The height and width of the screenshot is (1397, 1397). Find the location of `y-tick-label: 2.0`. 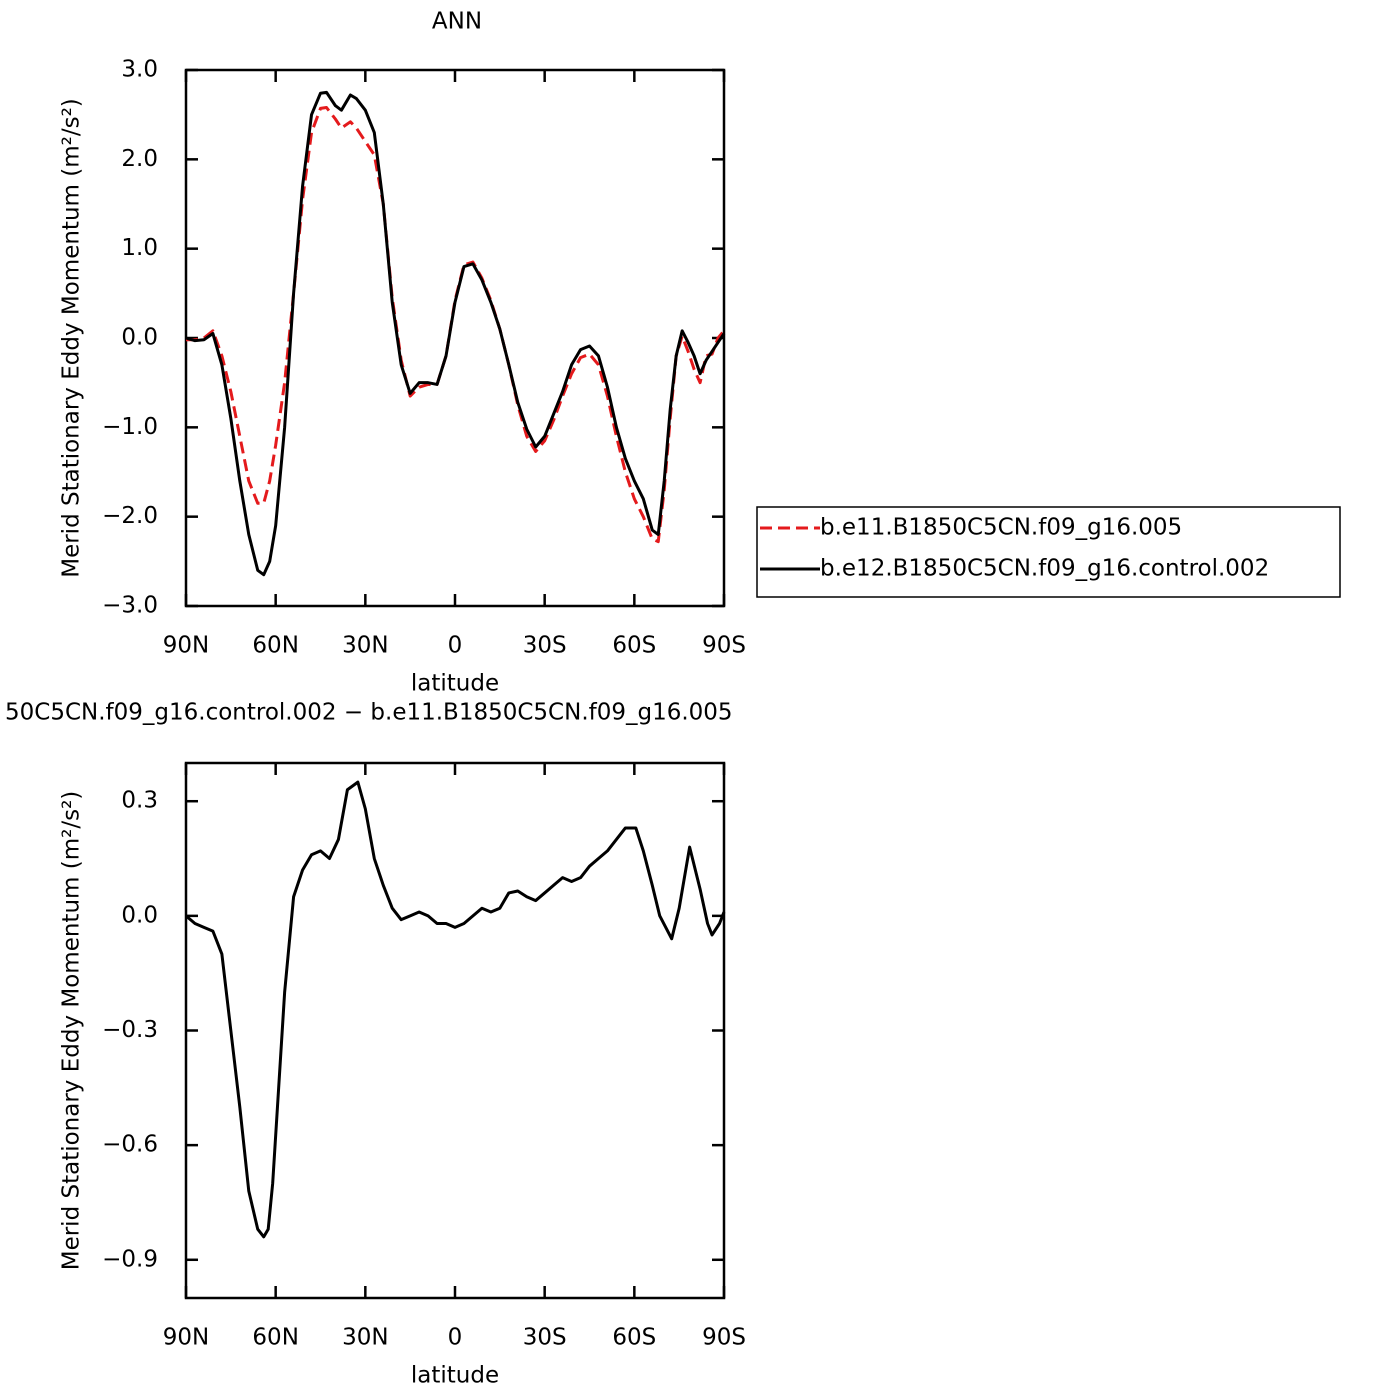

y-tick-label: 2.0 is located at coordinates (139, 159).